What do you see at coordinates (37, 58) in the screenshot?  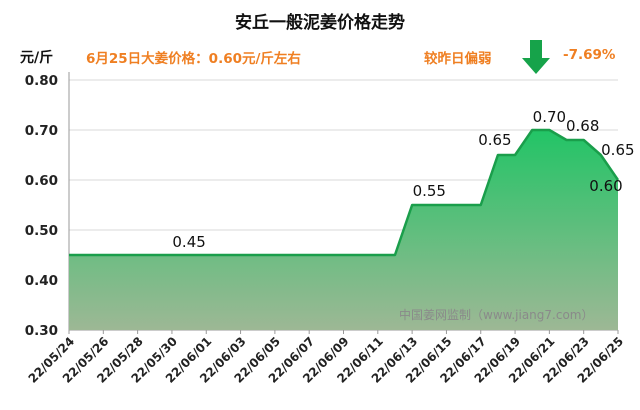 I see `y-axis-unit: 元/斤` at bounding box center [37, 58].